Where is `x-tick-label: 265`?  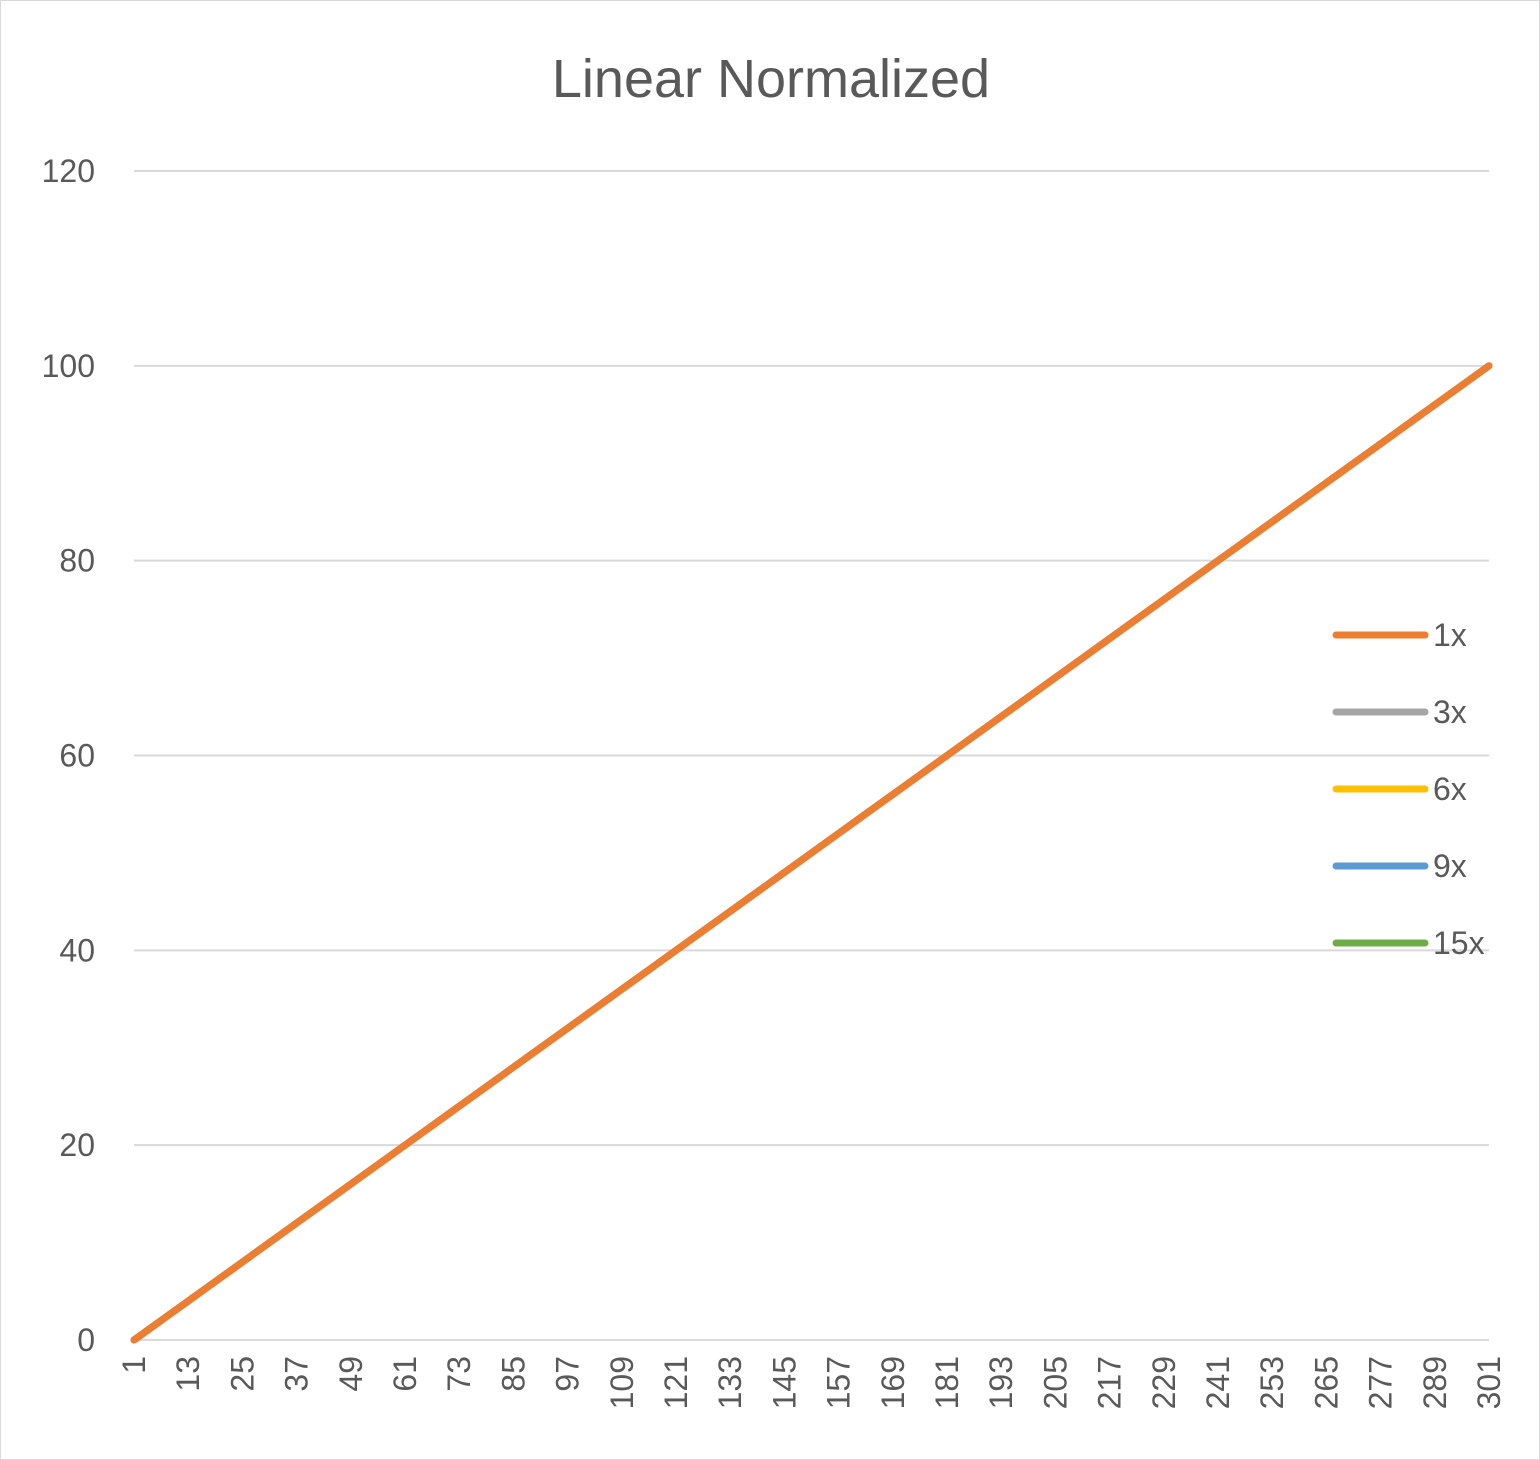
x-tick-label: 265 is located at coordinates (1326, 1382).